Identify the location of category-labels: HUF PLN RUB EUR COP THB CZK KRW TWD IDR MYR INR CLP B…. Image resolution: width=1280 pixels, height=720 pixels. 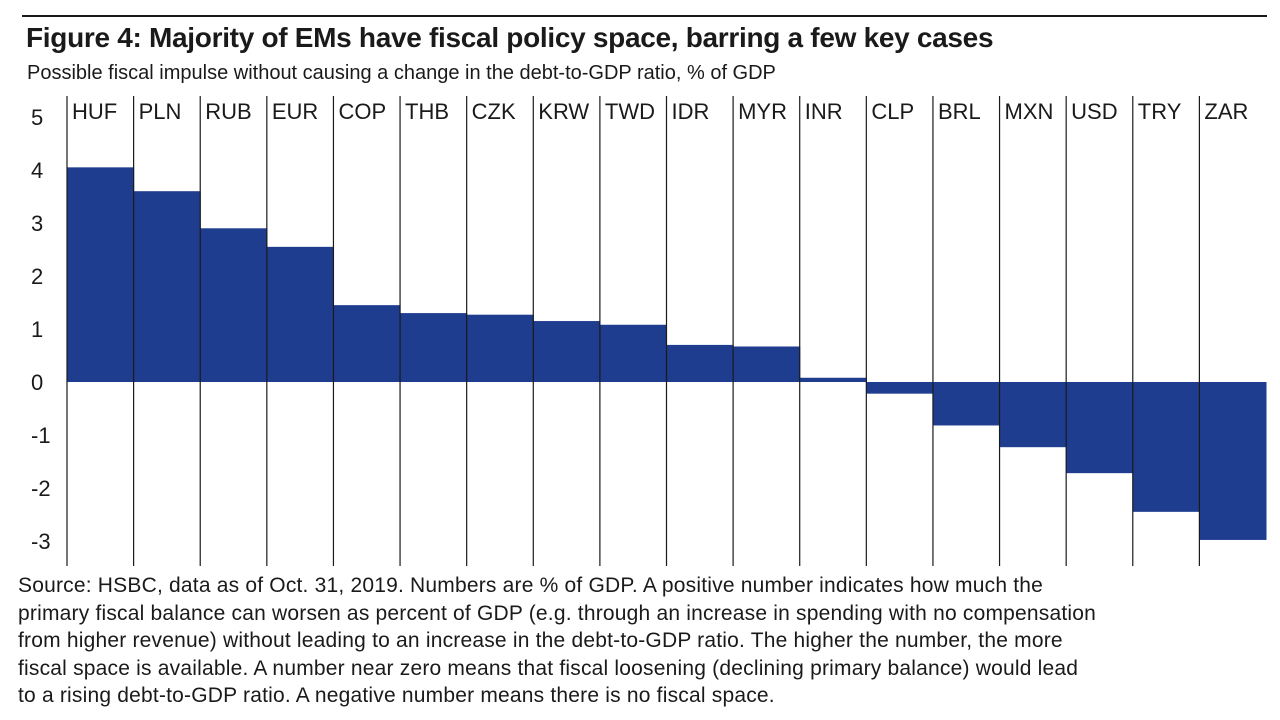
(660, 111).